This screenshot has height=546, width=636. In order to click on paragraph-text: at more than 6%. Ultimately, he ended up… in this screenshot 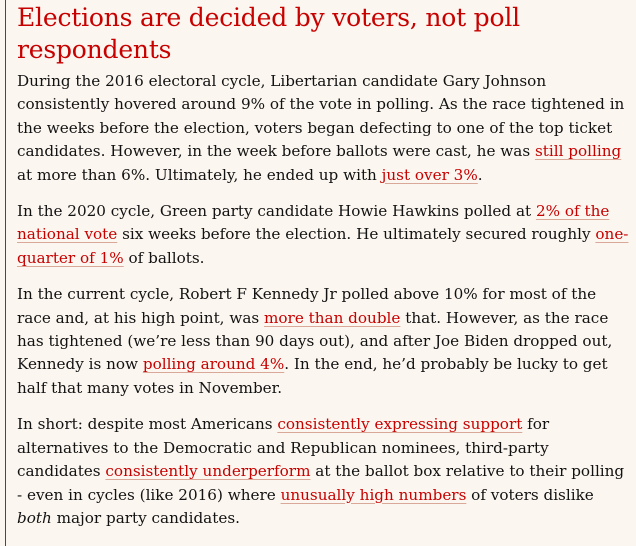, I will do `click(199, 174)`.